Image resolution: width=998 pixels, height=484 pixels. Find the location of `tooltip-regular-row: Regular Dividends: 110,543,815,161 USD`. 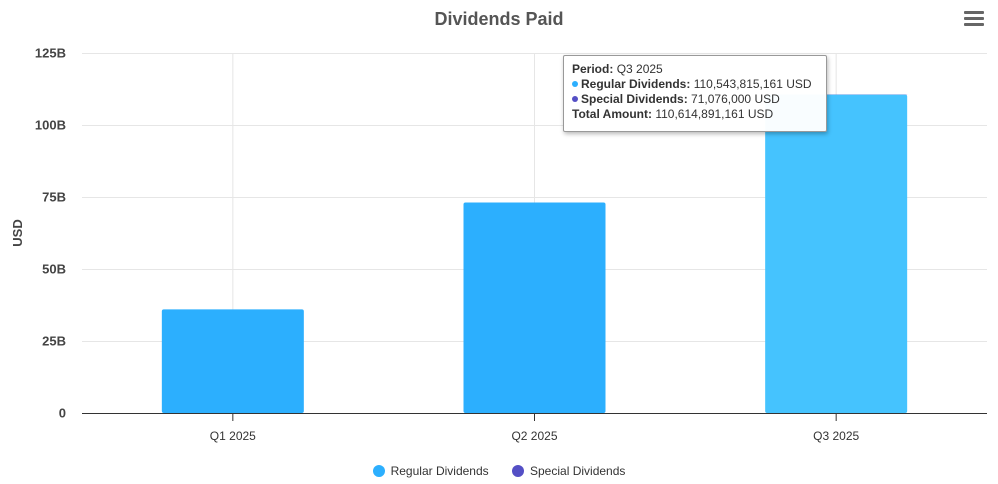

tooltip-regular-row: Regular Dividends: 110,543,815,161 USD is located at coordinates (695, 84).